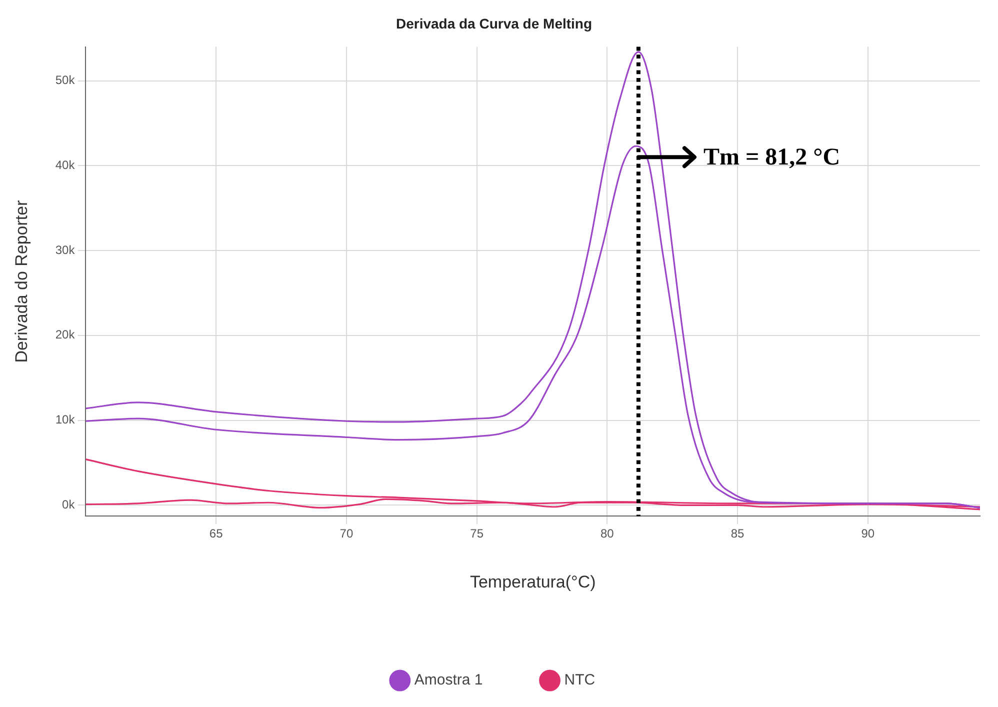  Describe the element at coordinates (347, 533) in the screenshot. I see `x-tick-label: 70` at that location.